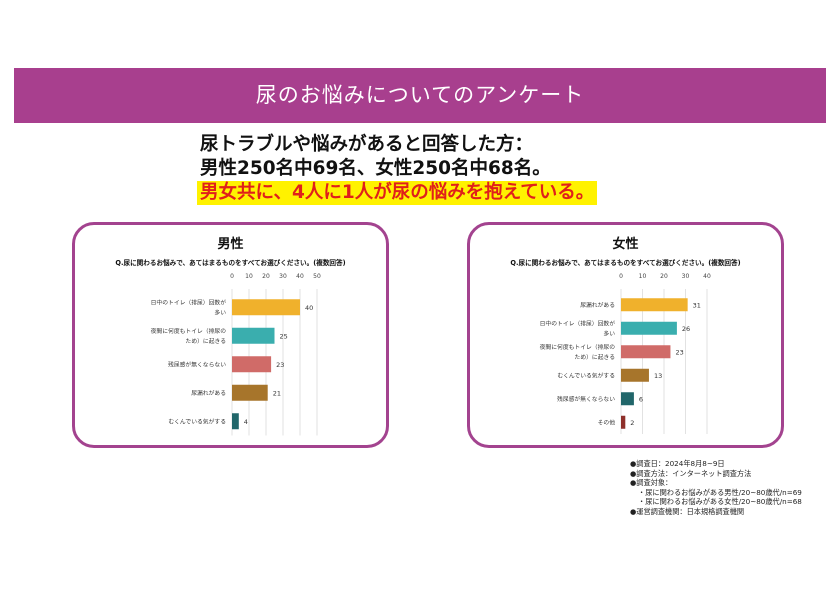 The height and width of the screenshot is (594, 840). What do you see at coordinates (691, 473) in the screenshot?
I see `note-method: ●調査方法：インターネット調査方法` at bounding box center [691, 473].